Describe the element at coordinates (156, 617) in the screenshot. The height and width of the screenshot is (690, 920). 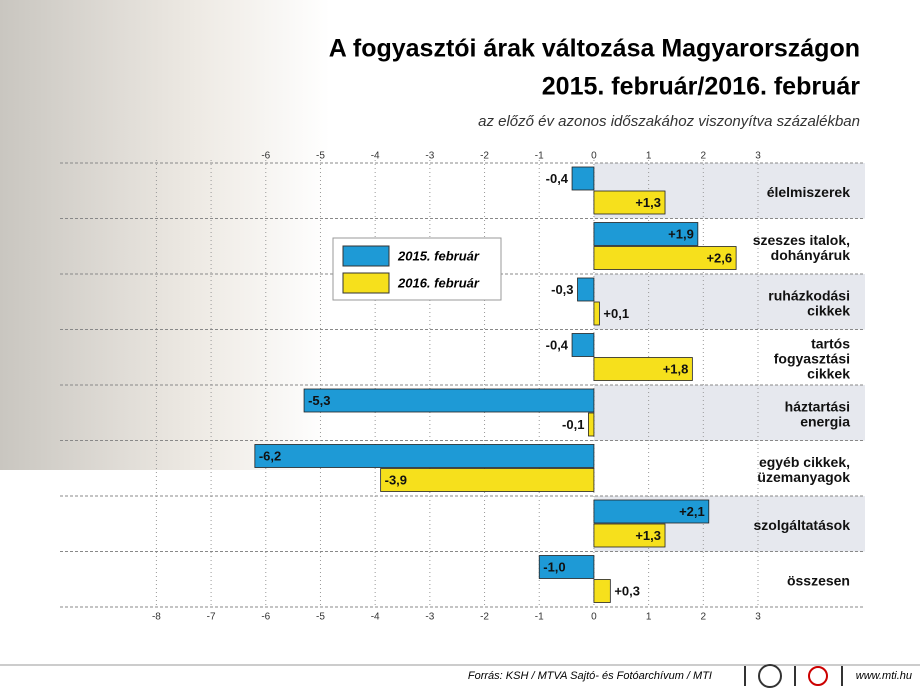
I see `x-tick-label: -8` at that location.